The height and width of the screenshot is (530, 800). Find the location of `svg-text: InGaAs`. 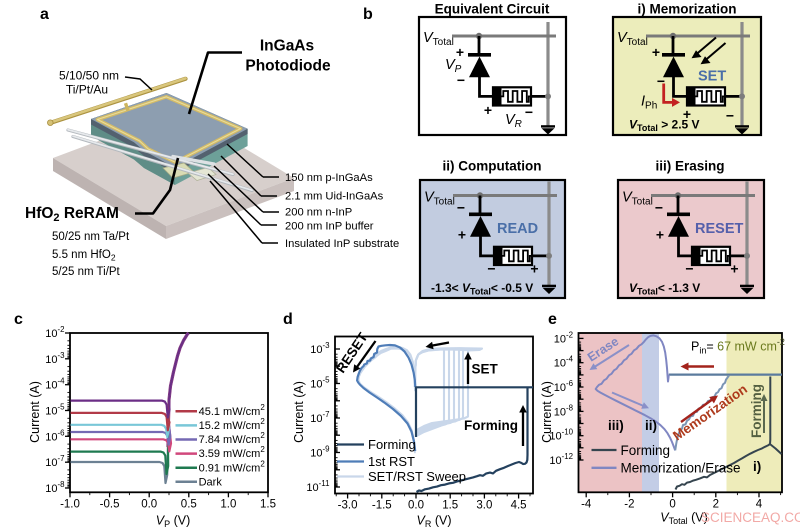

svg-text: InGaAs is located at coordinates (287, 46).